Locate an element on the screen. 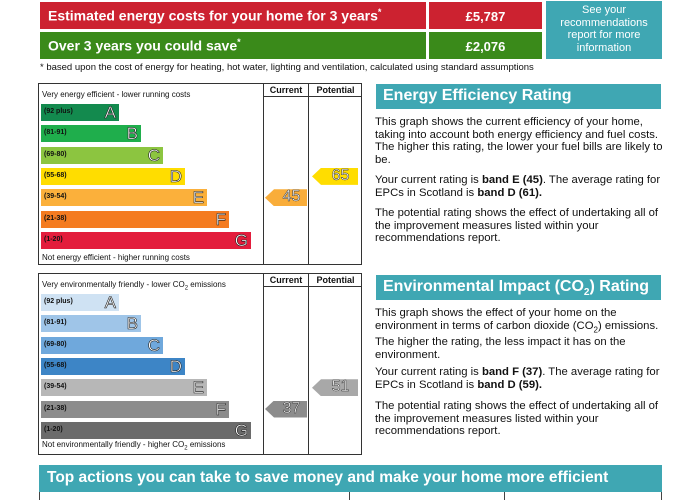 The height and width of the screenshot is (500, 700). potential-savings-row: Over 3 years you could save* £2,076 is located at coordinates (291, 45).